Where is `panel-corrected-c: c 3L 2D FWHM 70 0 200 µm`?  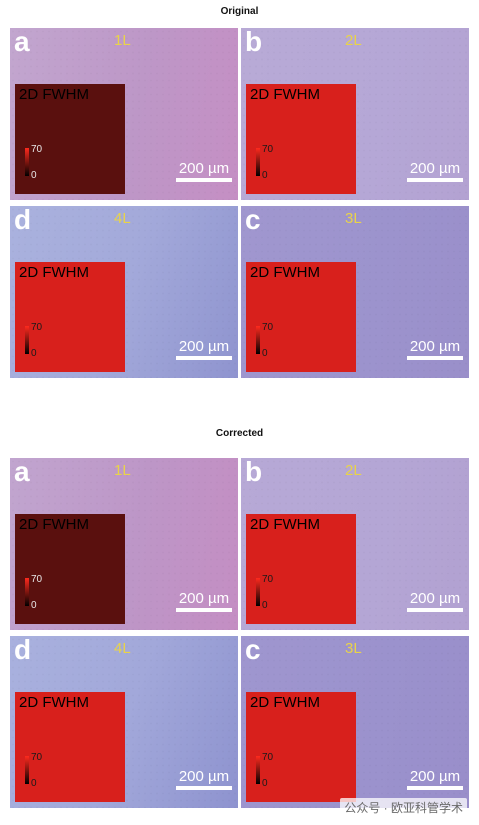
panel-corrected-c: c 3L 2D FWHM 70 0 200 µm is located at coordinates (355, 722).